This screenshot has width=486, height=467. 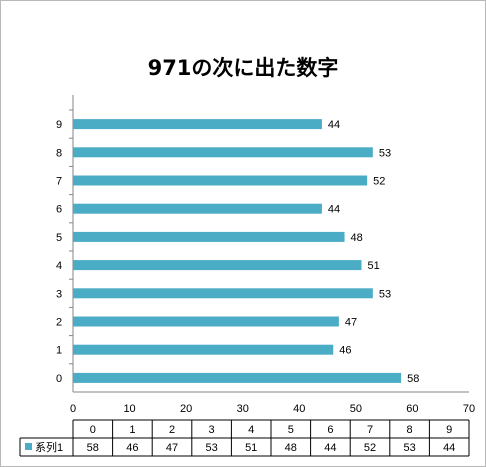 What do you see at coordinates (379, 182) in the screenshot?
I see `data-label-7: 52` at bounding box center [379, 182].